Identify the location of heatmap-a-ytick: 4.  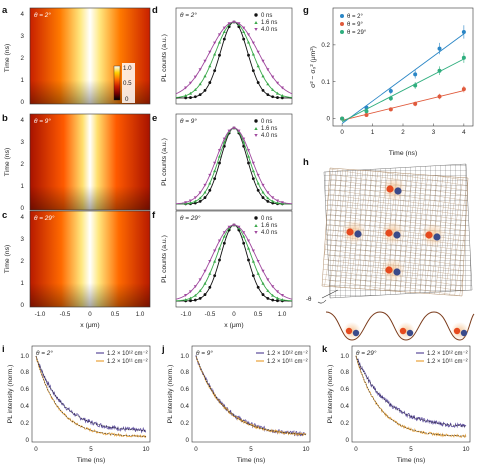
(23, 14).